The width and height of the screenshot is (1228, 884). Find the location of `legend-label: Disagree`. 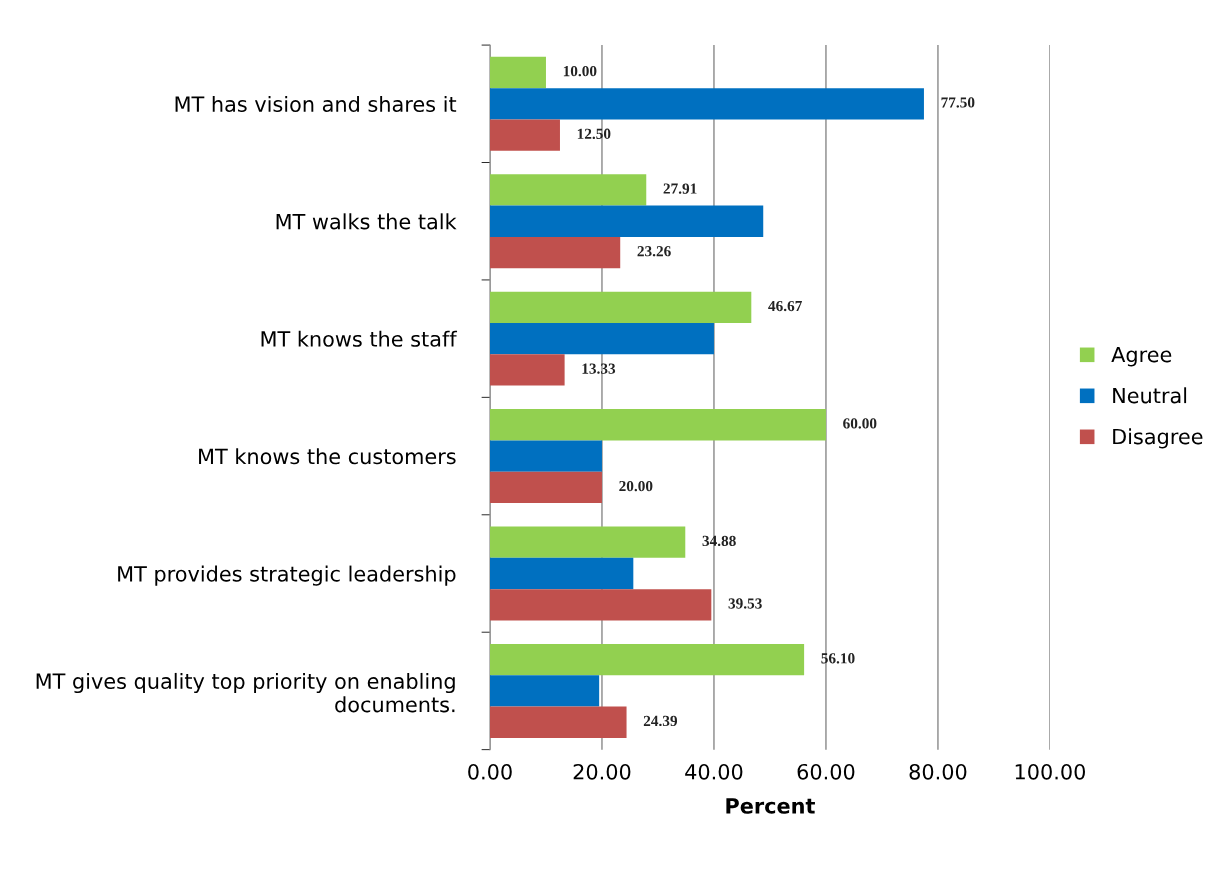

legend-label: Disagree is located at coordinates (1158, 438).